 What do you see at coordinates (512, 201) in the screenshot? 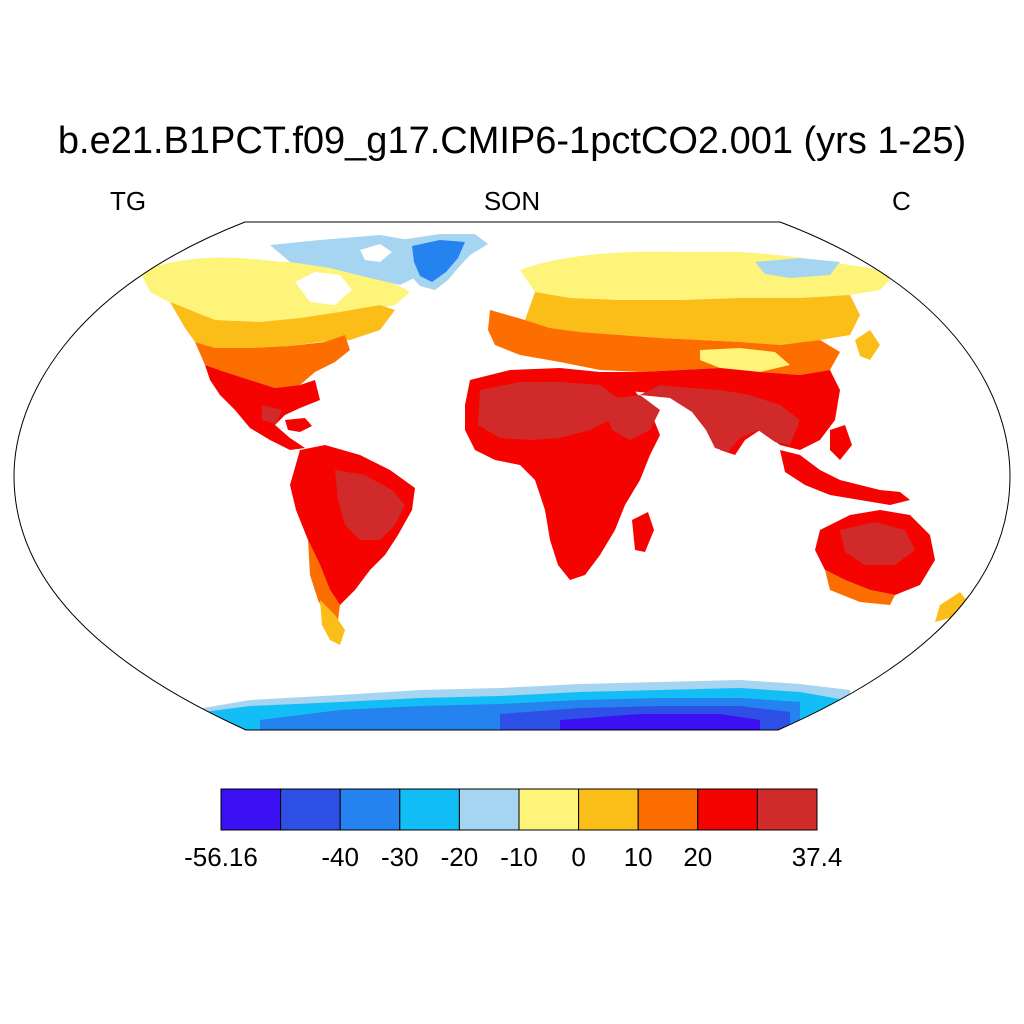
I see `season-label: SON` at bounding box center [512, 201].